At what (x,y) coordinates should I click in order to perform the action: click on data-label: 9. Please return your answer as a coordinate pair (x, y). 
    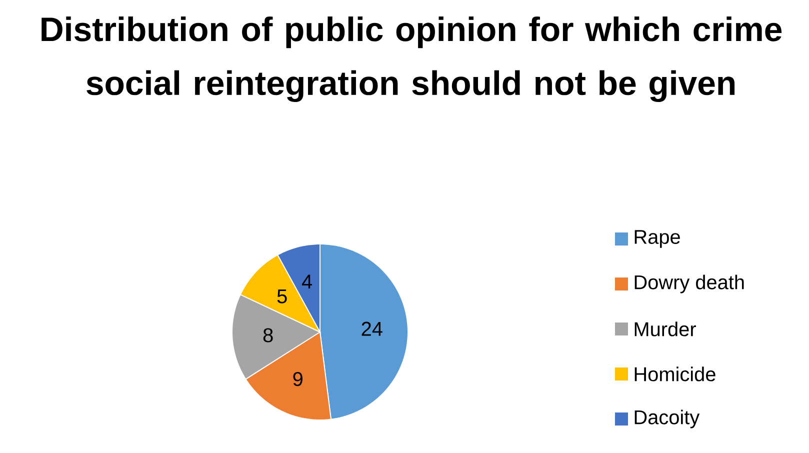
    Looking at the image, I should click on (297, 379).